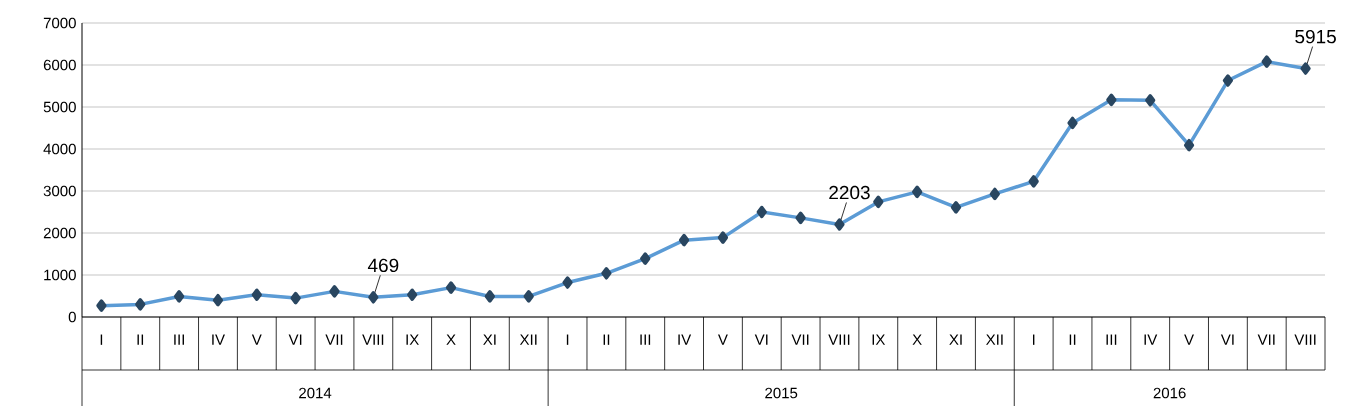 The height and width of the screenshot is (406, 1349). Describe the element at coordinates (383, 265) in the screenshot. I see `data-label: 469` at that location.